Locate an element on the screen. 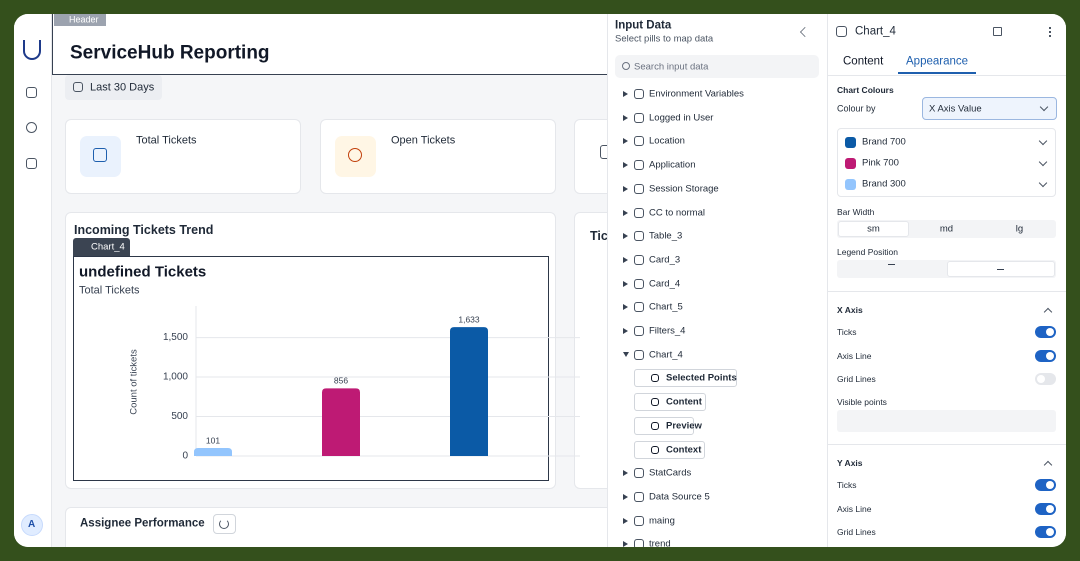 This screenshot has height=561, width=1080. date-range: Last 30 Days is located at coordinates (122, 87).